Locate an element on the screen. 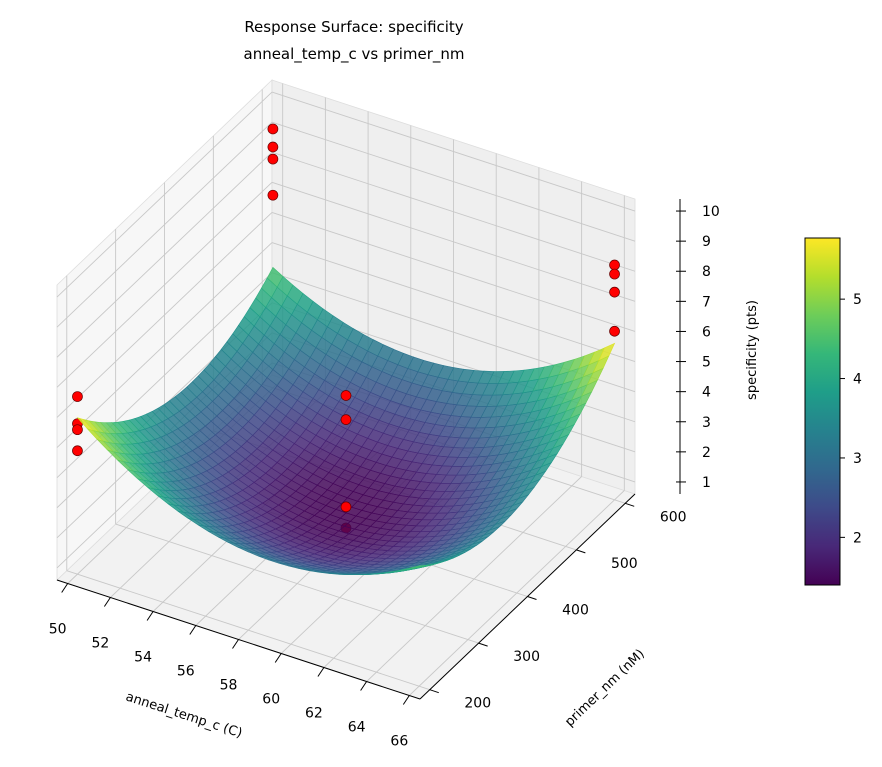  z-tick-label: 10 is located at coordinates (711, 212).